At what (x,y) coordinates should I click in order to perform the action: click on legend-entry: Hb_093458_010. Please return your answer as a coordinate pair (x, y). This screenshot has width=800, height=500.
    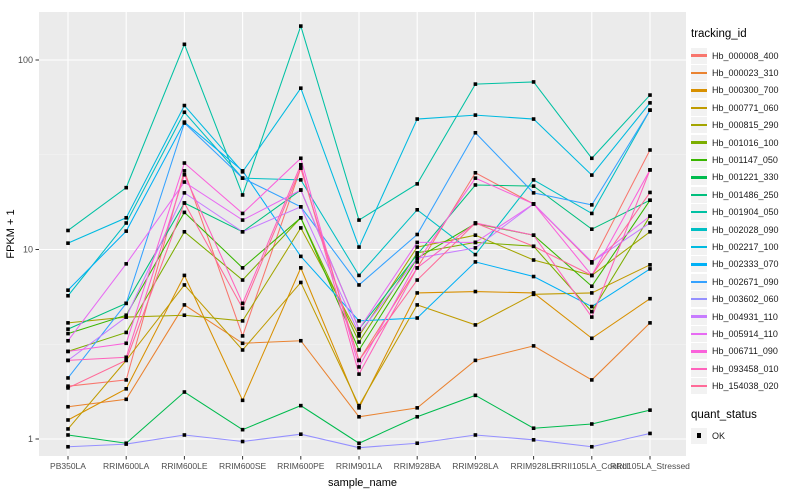
    Looking at the image, I should click on (745, 368).